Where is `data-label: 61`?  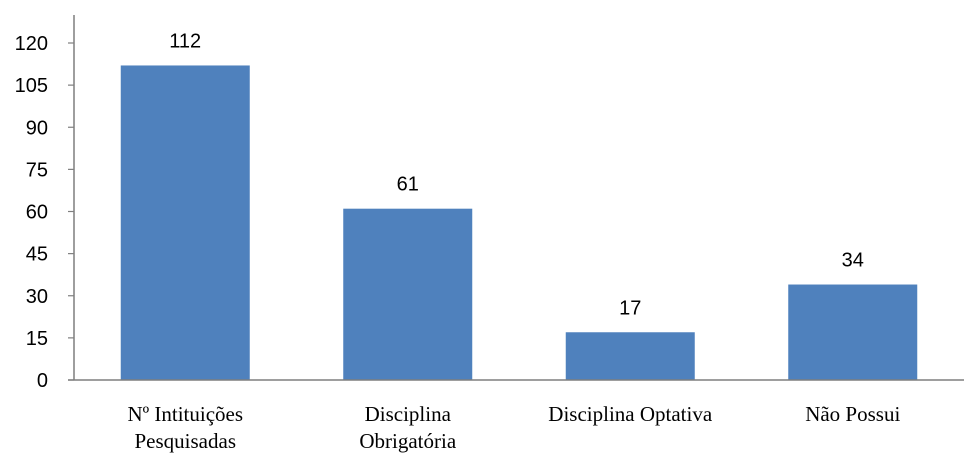
data-label: 61 is located at coordinates (408, 185).